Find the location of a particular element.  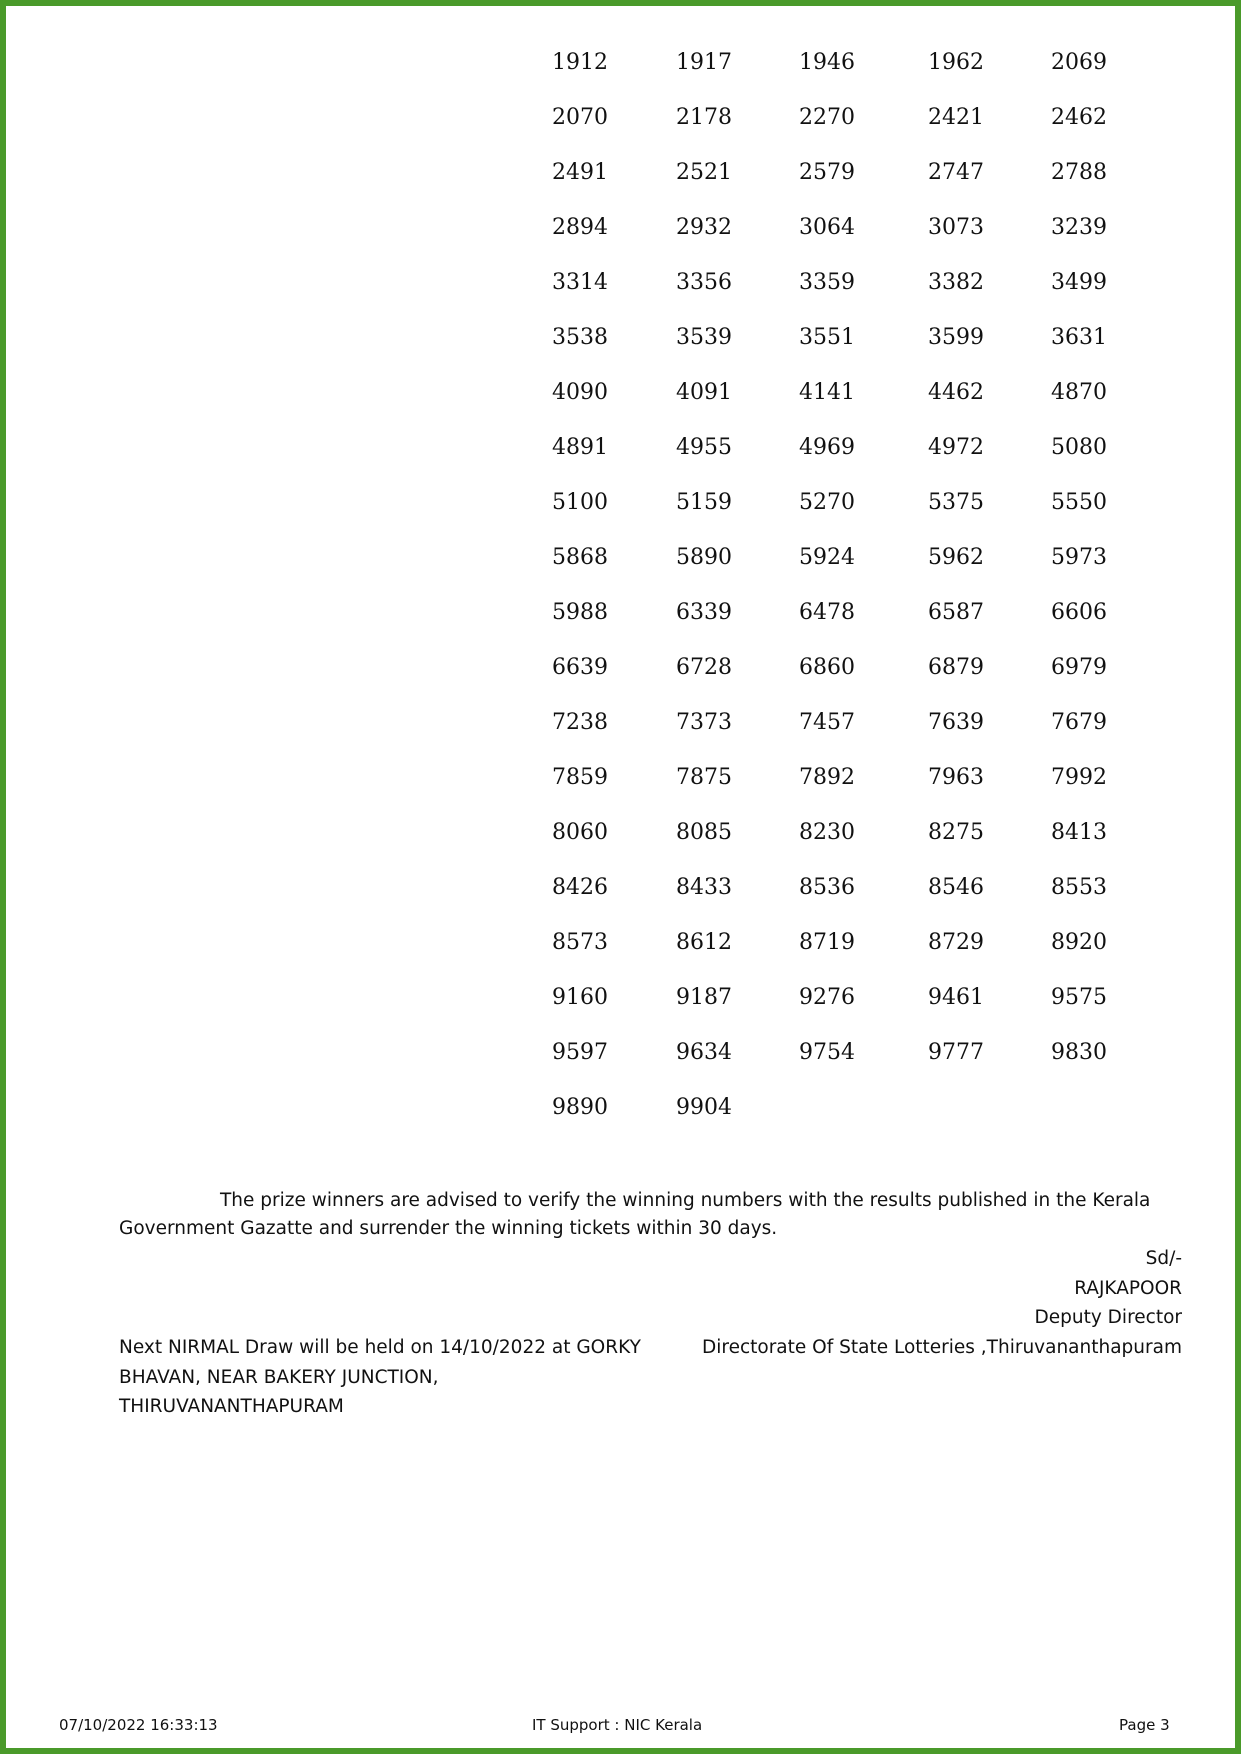

winning-number: 9276 is located at coordinates (827, 997).